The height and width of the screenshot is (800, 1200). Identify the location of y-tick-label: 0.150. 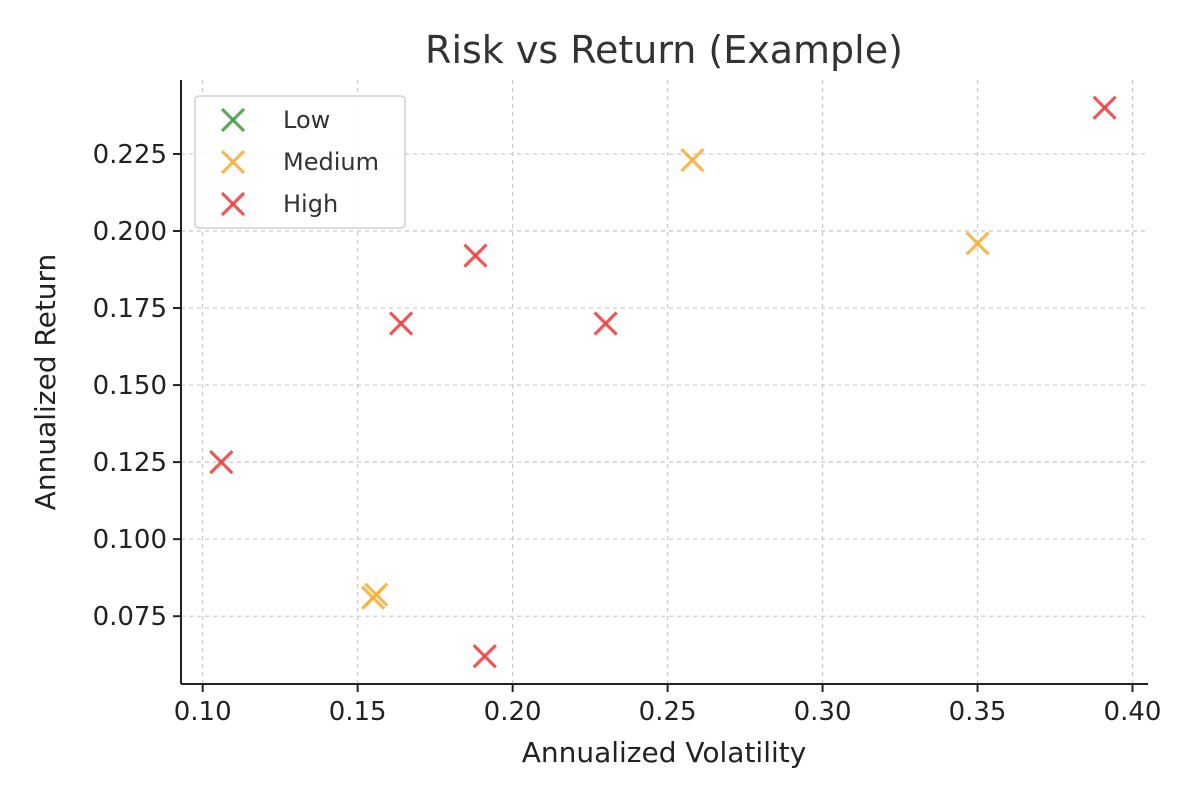
(130, 386).